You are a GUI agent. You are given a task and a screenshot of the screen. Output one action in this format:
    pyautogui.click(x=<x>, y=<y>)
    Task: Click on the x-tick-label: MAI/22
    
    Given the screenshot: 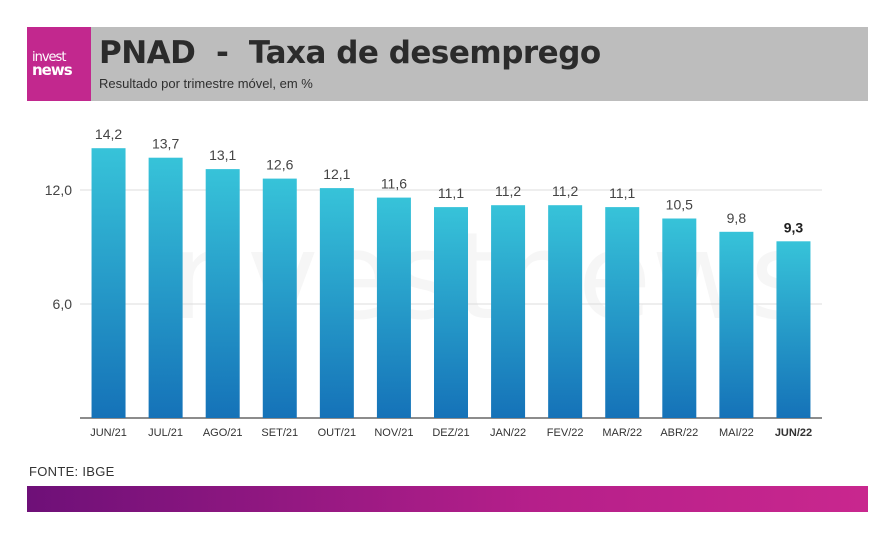 What is the action you would take?
    pyautogui.click(x=736, y=433)
    